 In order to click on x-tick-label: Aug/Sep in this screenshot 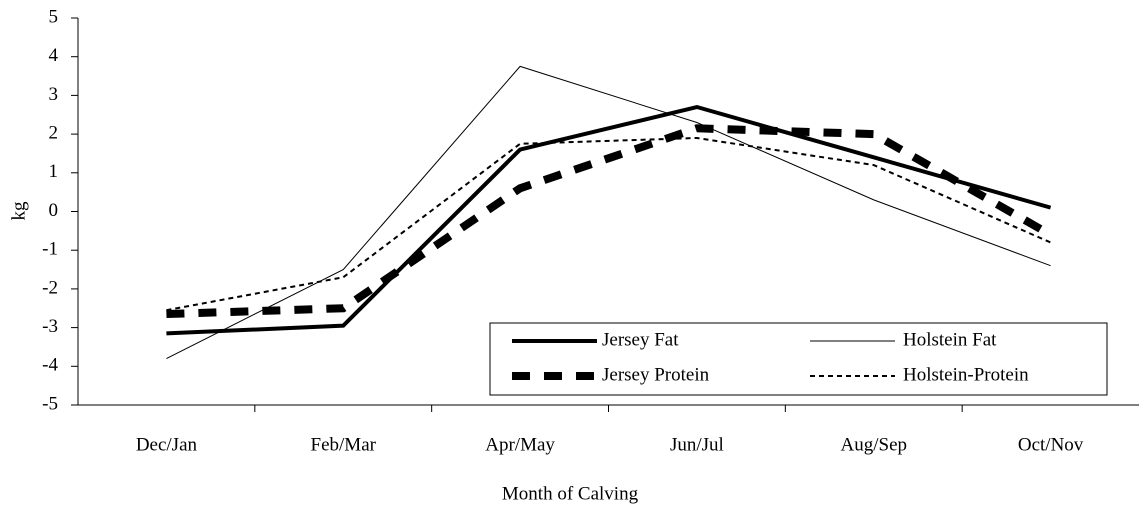, I will do `click(874, 444)`.